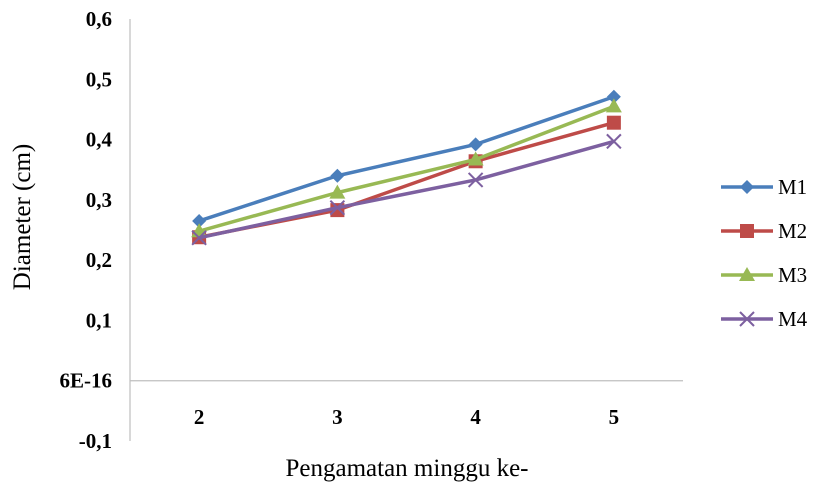 Image resolution: width=821 pixels, height=486 pixels. I want to click on y-tick-label: 0,3, so click(99, 200).